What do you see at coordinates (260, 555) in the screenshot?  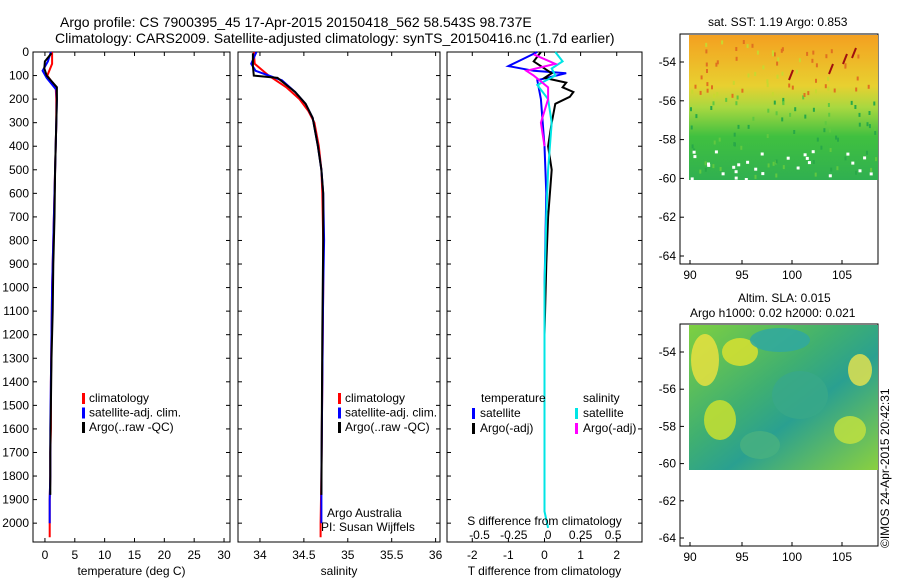 I see `salinity-xtick-label: 34` at bounding box center [260, 555].